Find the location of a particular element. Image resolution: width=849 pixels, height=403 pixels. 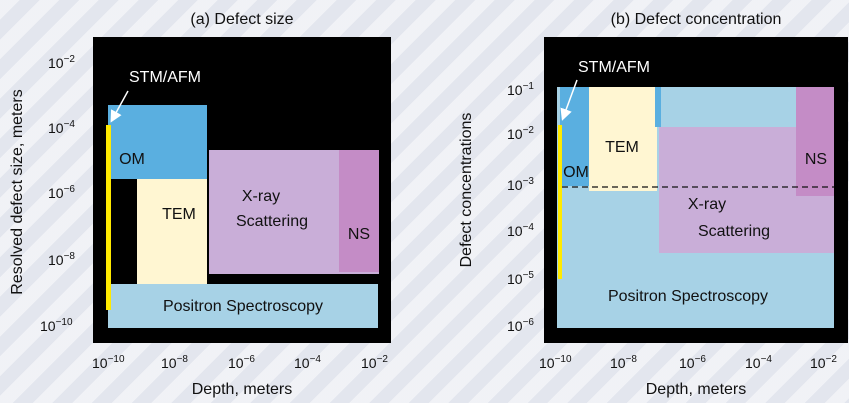

panel-b-ytick: 10⁻⁵ is located at coordinates (520, 278).